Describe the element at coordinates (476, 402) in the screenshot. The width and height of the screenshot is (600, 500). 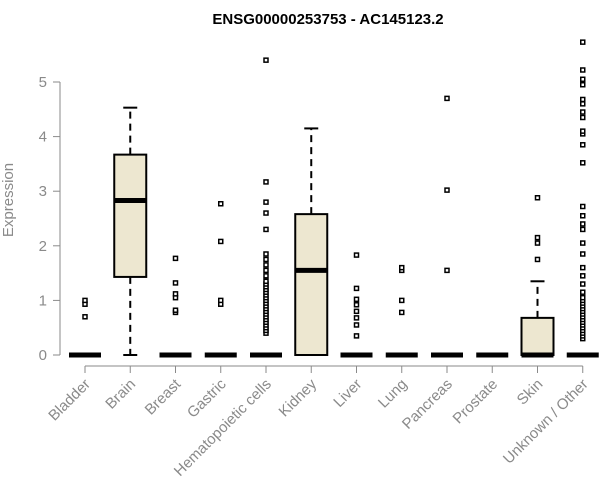
I see `x-tick-label-prostate: Prostate` at that location.